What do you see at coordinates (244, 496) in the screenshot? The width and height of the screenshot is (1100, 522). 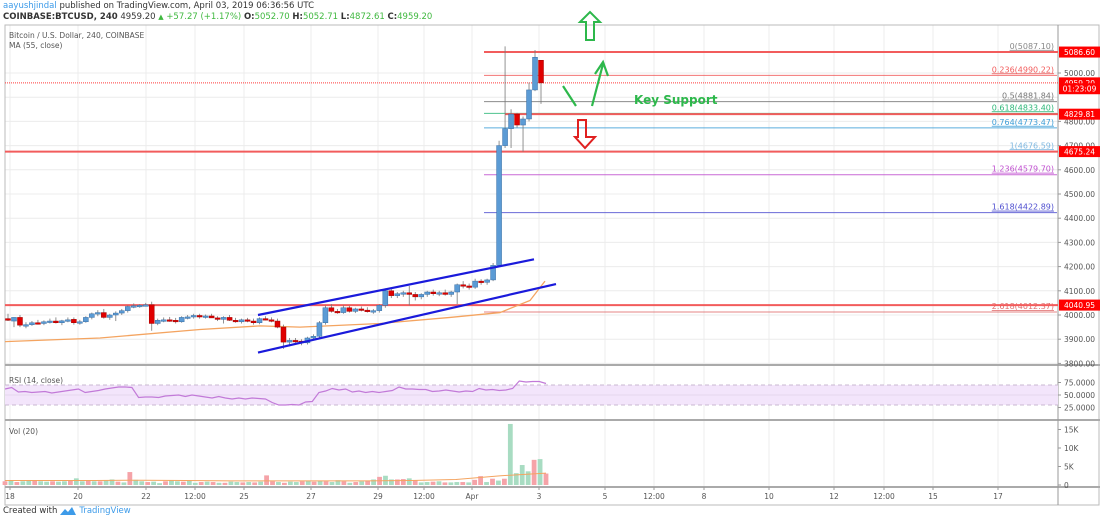 I see `svg-text: 25` at bounding box center [244, 496].